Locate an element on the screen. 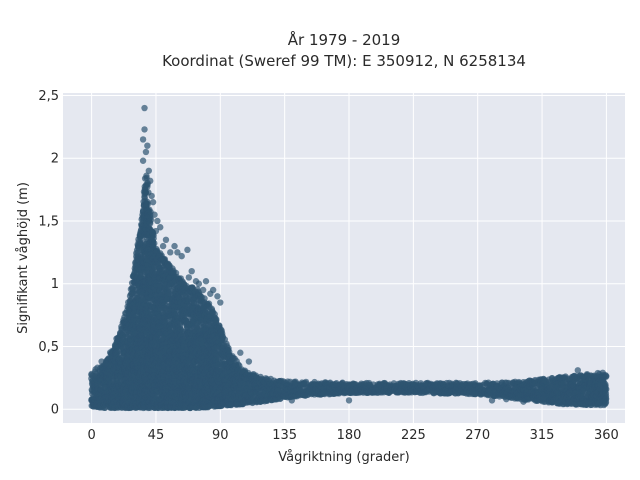 The image size is (640, 480). chart-title: År 1979 - 2019 is located at coordinates (344, 39).